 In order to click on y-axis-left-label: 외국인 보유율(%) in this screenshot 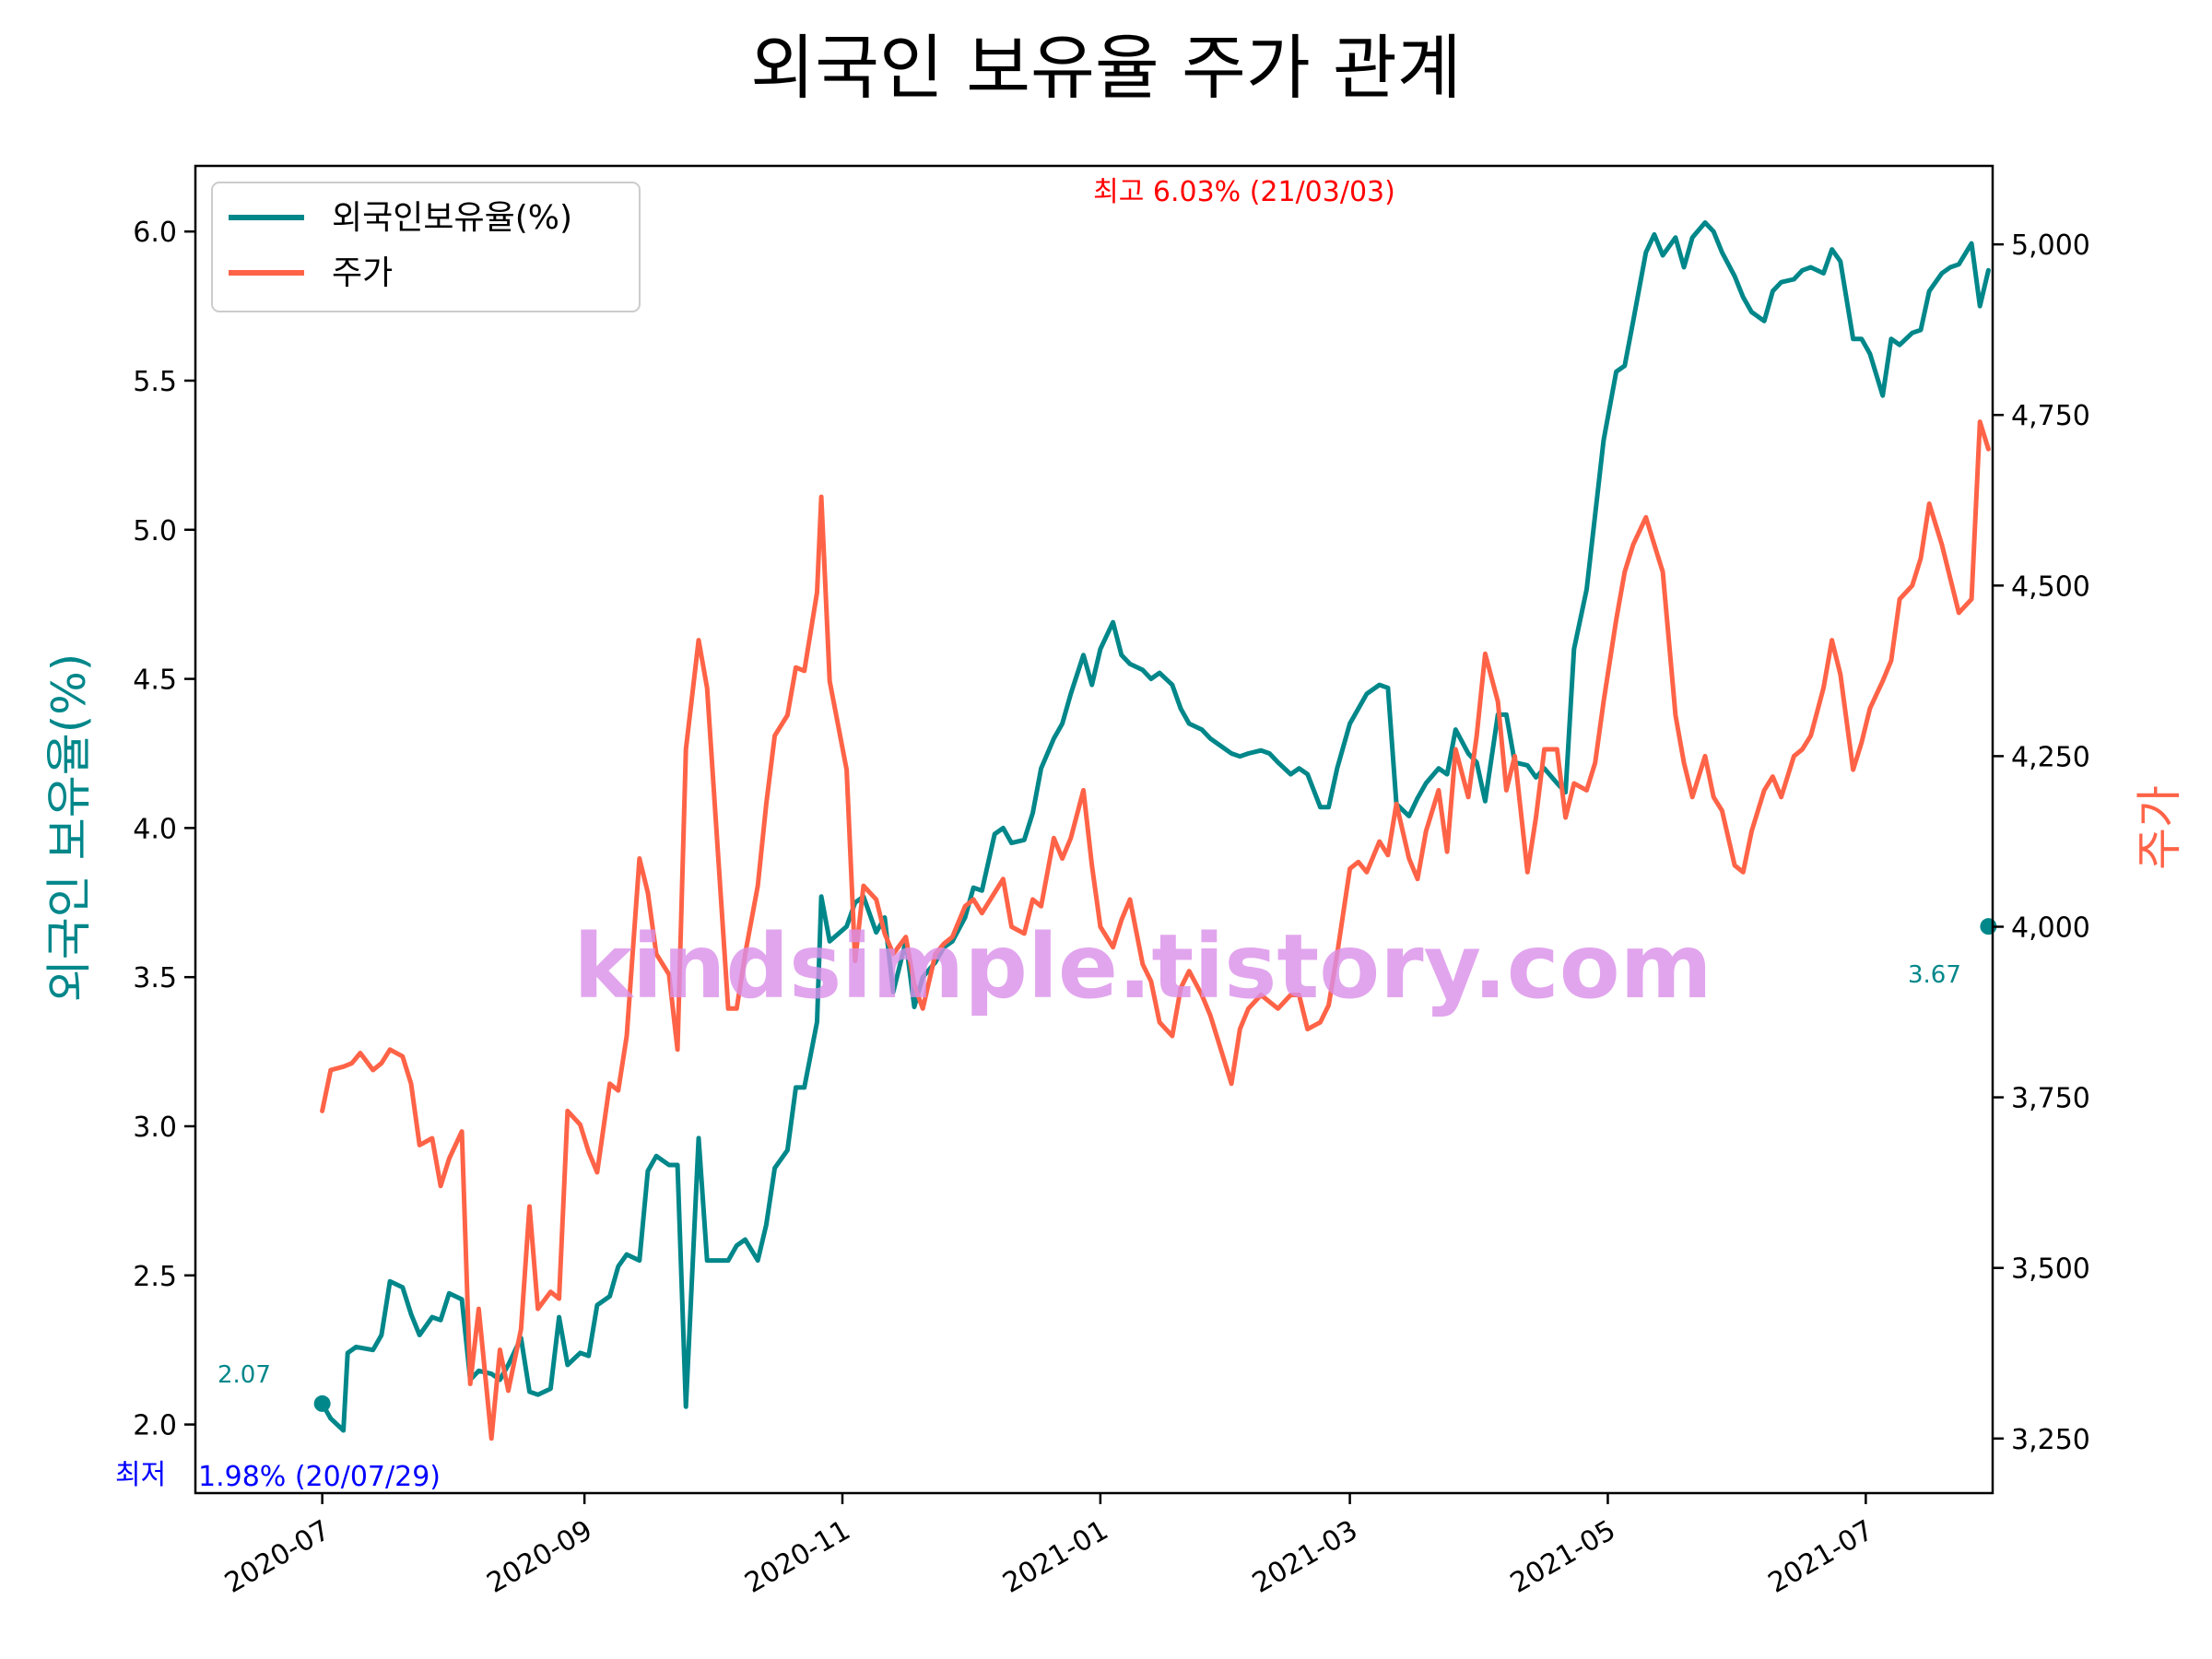, I will do `click(69, 827)`.